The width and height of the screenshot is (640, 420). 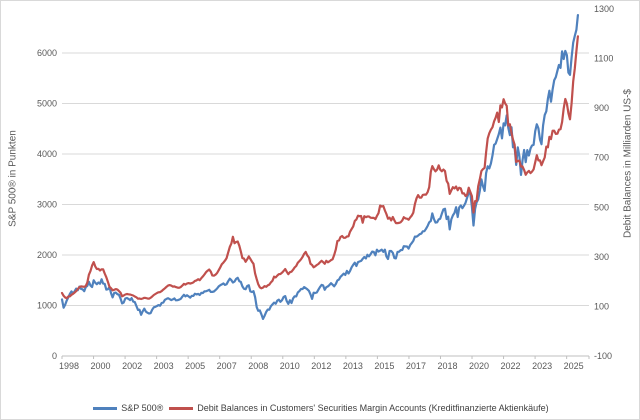 What do you see at coordinates (604, 9) in the screenshot?
I see `svg-text: 1300` at bounding box center [604, 9].